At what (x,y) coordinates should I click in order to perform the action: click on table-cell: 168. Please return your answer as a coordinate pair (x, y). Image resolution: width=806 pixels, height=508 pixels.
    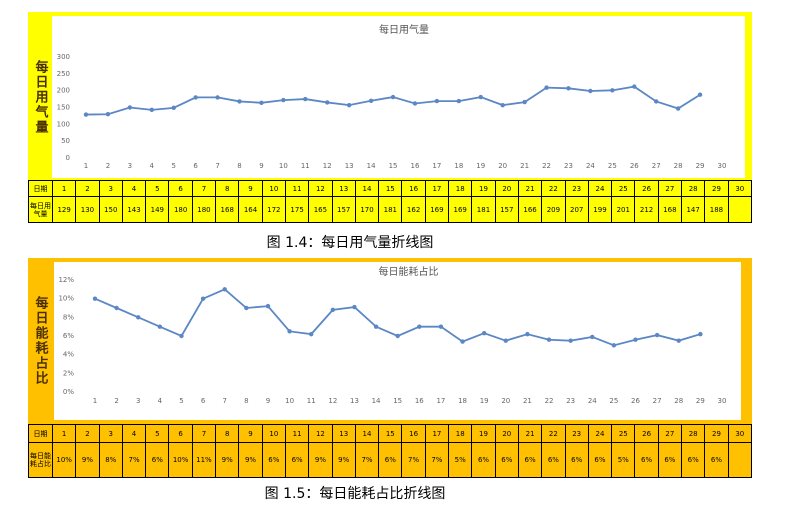
    Looking at the image, I should click on (227, 209).